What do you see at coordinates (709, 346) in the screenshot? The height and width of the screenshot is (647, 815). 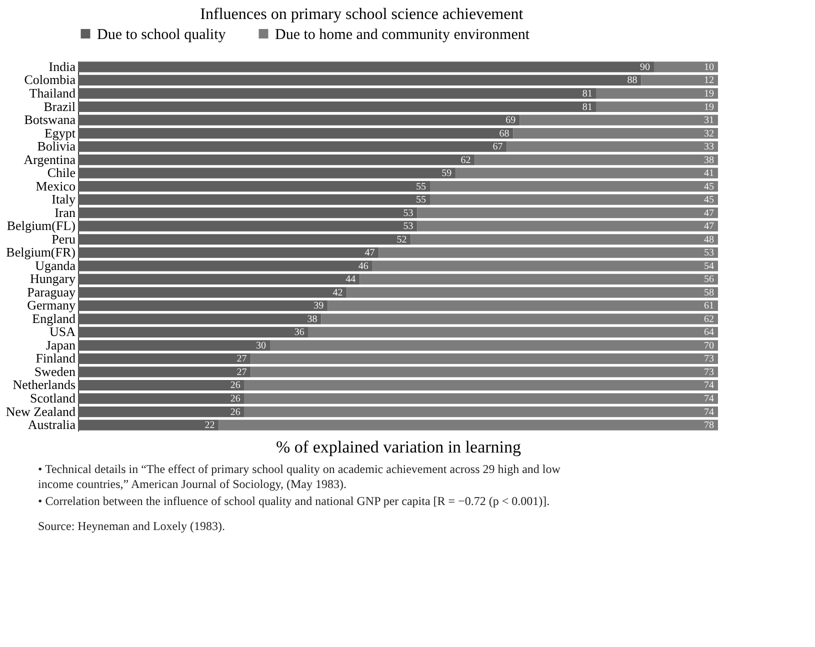 I see `data-label: 70` at bounding box center [709, 346].